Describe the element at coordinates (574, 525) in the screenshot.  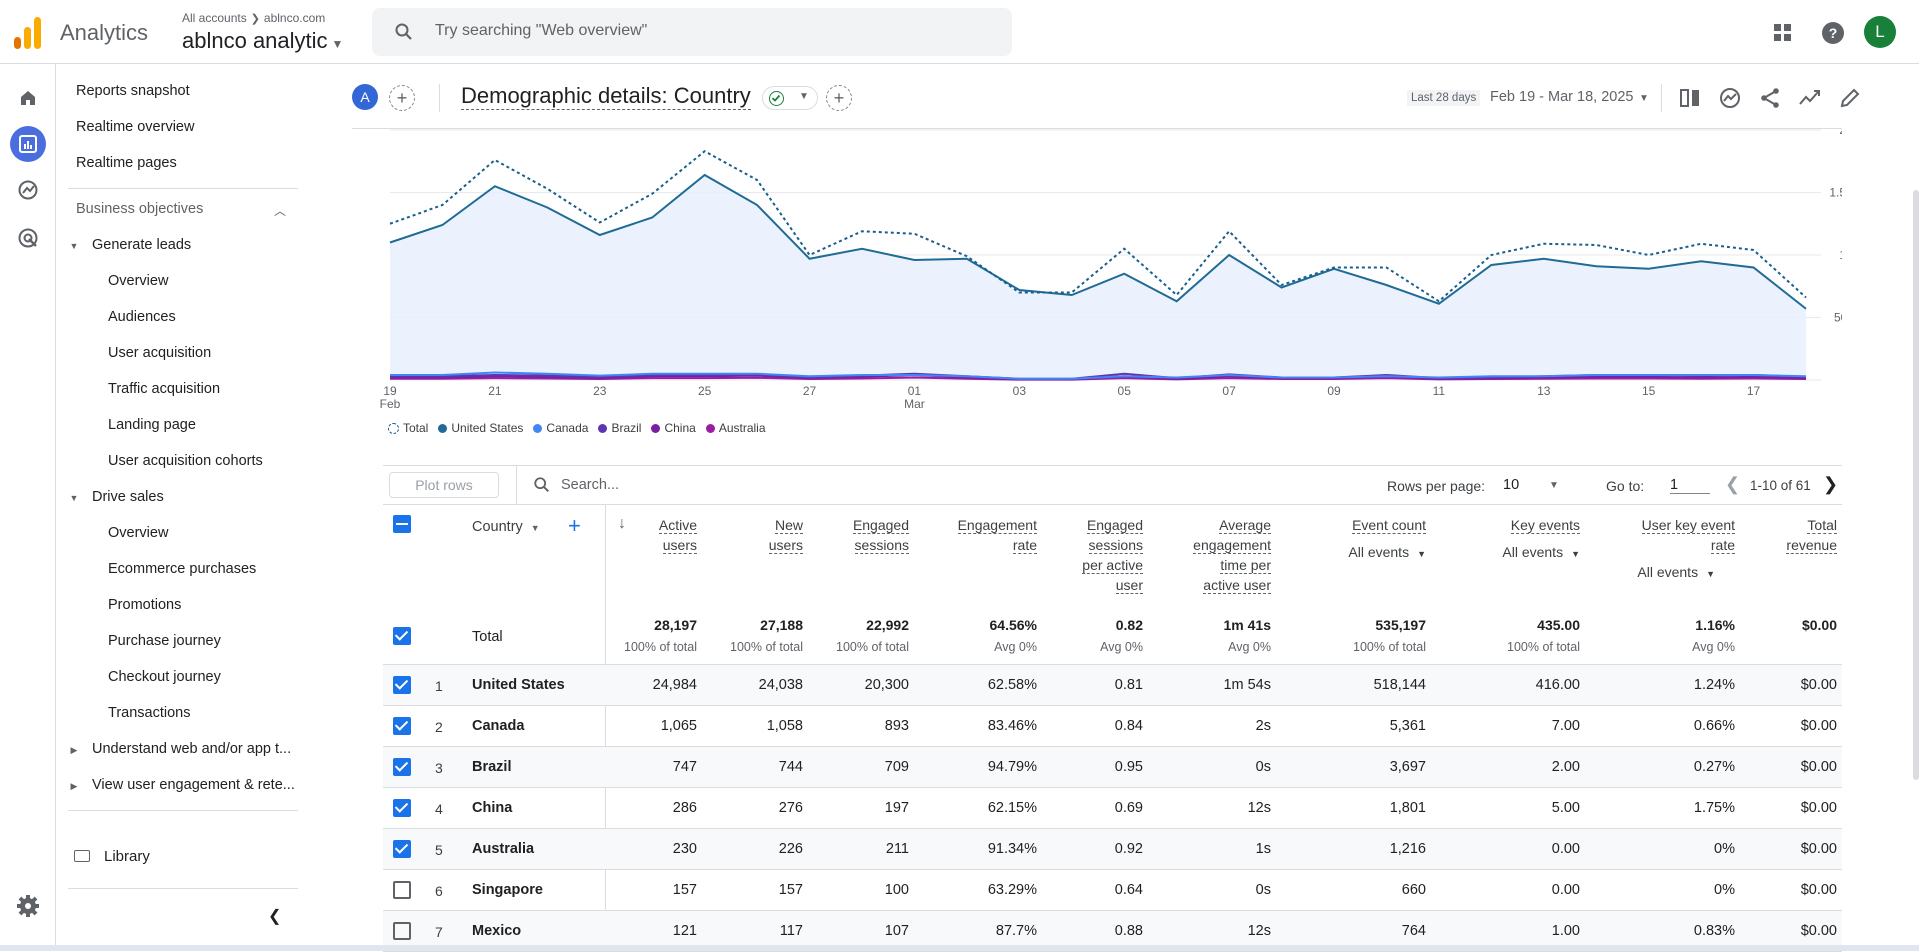
I see `add-dimension-icon: +` at that location.